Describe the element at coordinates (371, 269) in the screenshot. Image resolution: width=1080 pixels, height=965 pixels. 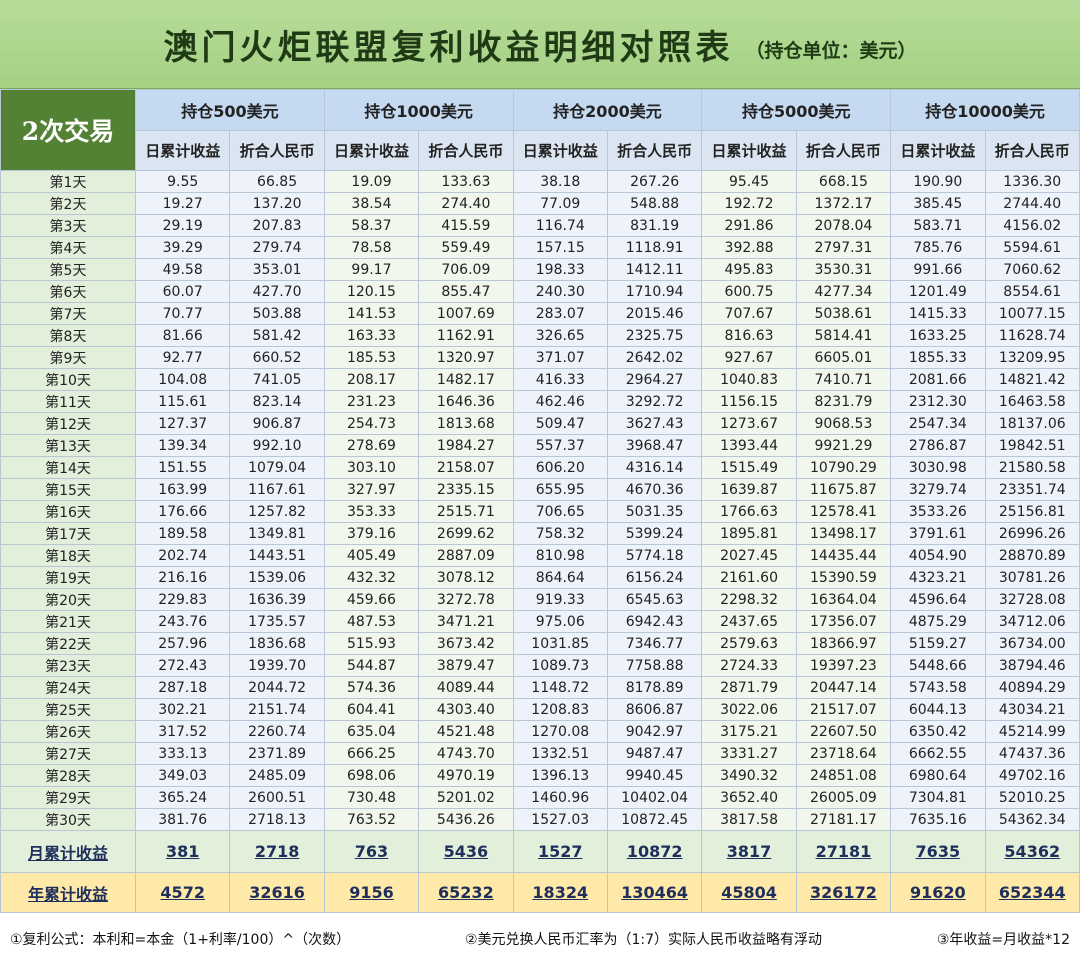
I see `cell: 99.17` at that location.